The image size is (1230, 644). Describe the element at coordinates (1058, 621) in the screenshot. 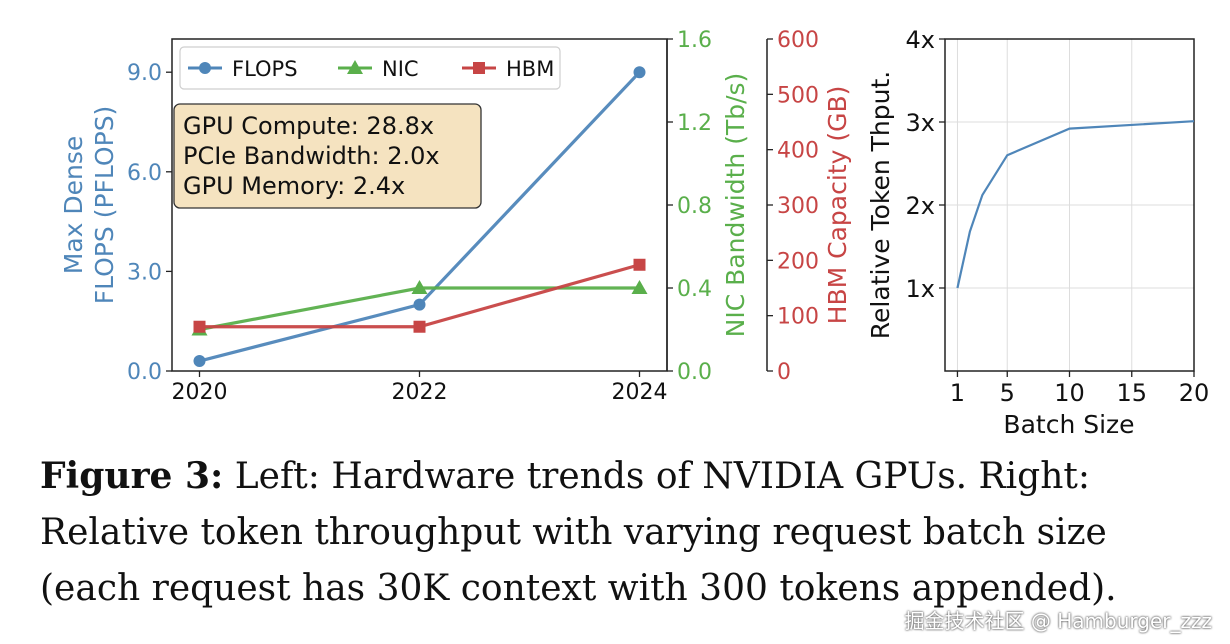

I see `watermark: 掘金技术社区 @ Hamburger_zzz` at that location.